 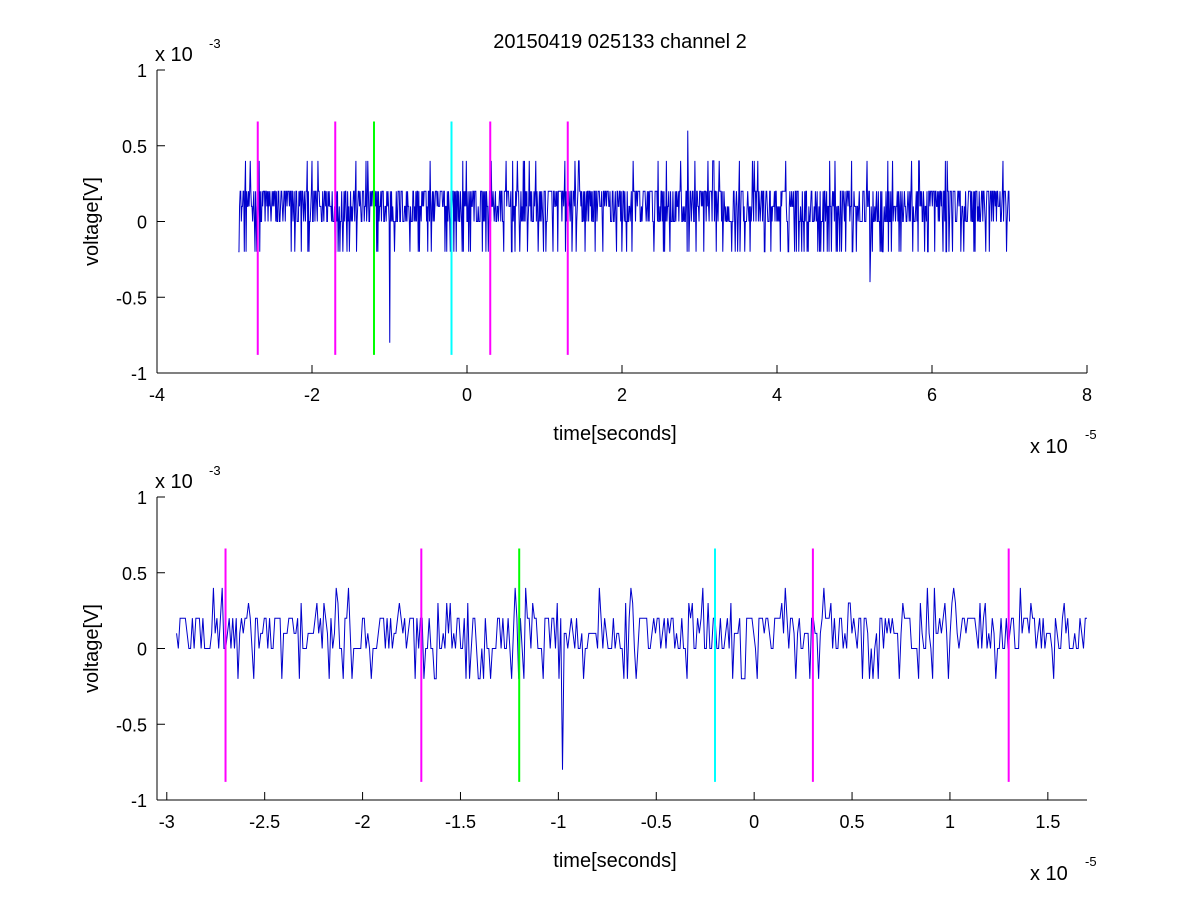 What do you see at coordinates (1047, 822) in the screenshot?
I see `bottom-x-tick-label: 1.5` at bounding box center [1047, 822].